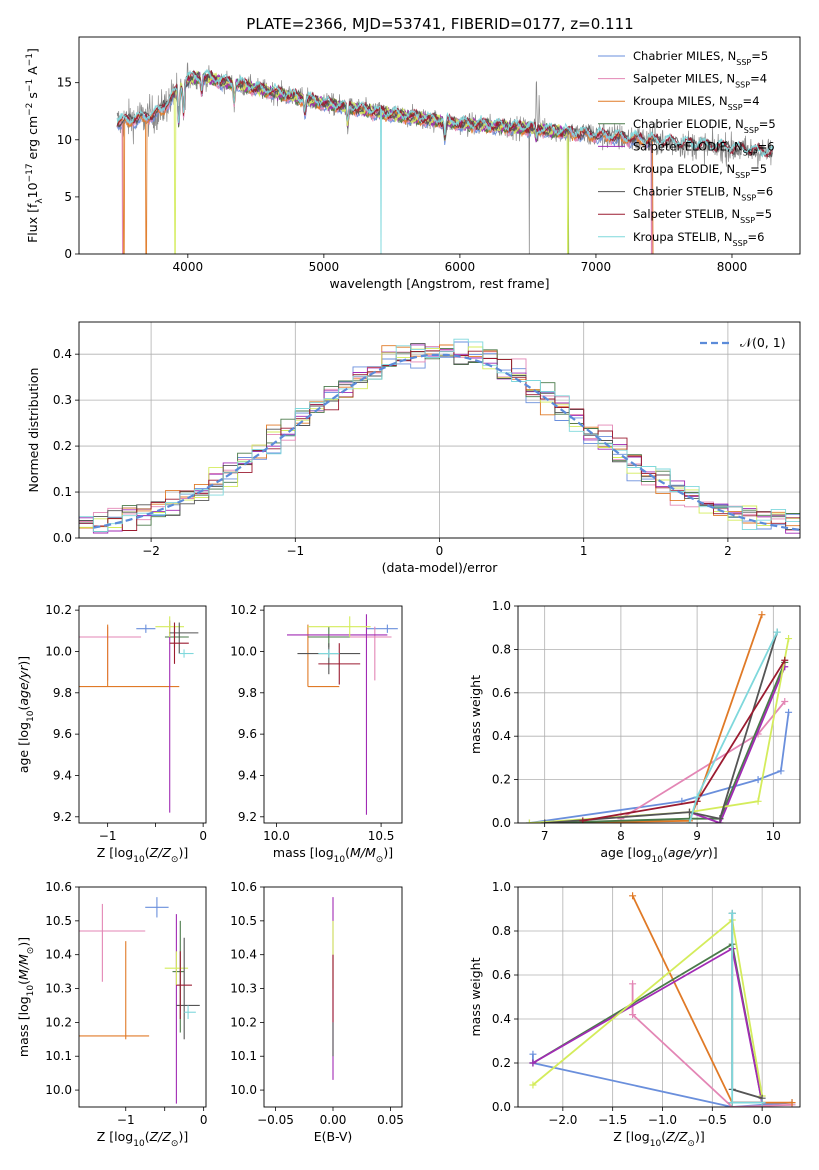 The image size is (819, 1170). I want to click on y-tick-label: 1.0, so click(501, 887).